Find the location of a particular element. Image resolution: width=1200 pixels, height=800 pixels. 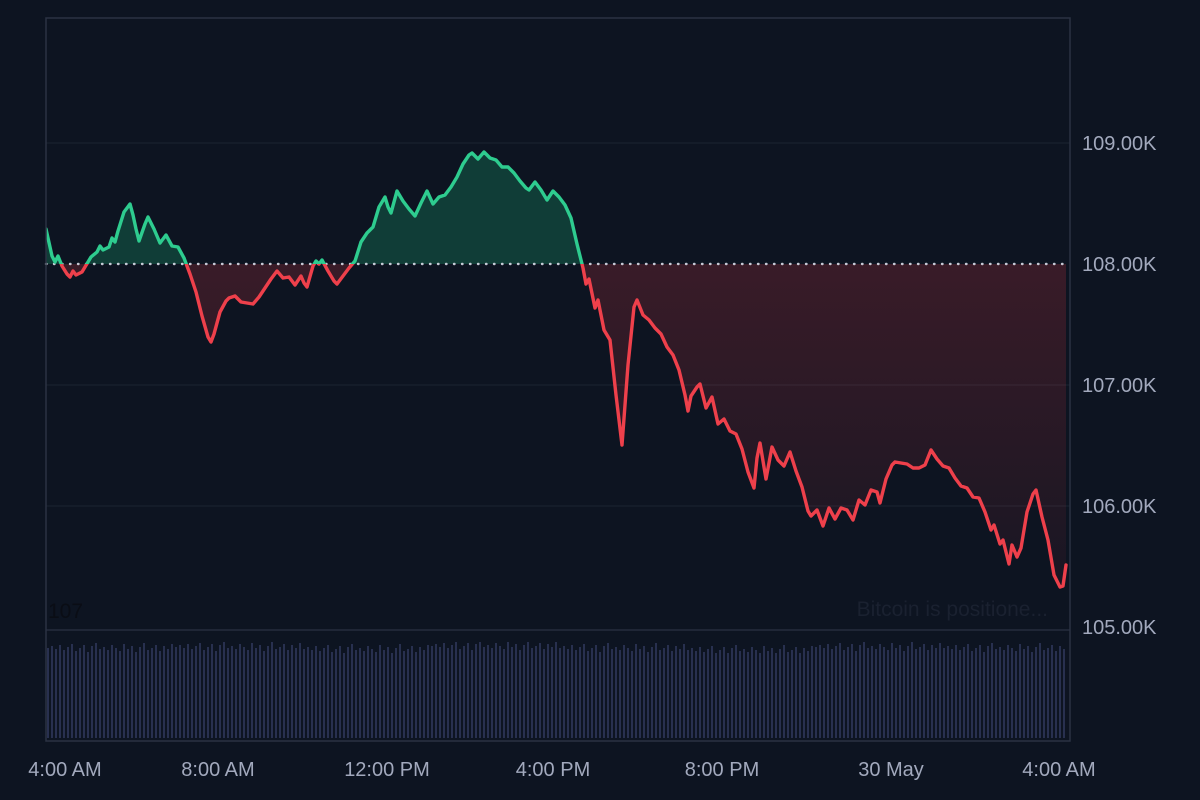

green-area-fill is located at coordinates (556, 208).